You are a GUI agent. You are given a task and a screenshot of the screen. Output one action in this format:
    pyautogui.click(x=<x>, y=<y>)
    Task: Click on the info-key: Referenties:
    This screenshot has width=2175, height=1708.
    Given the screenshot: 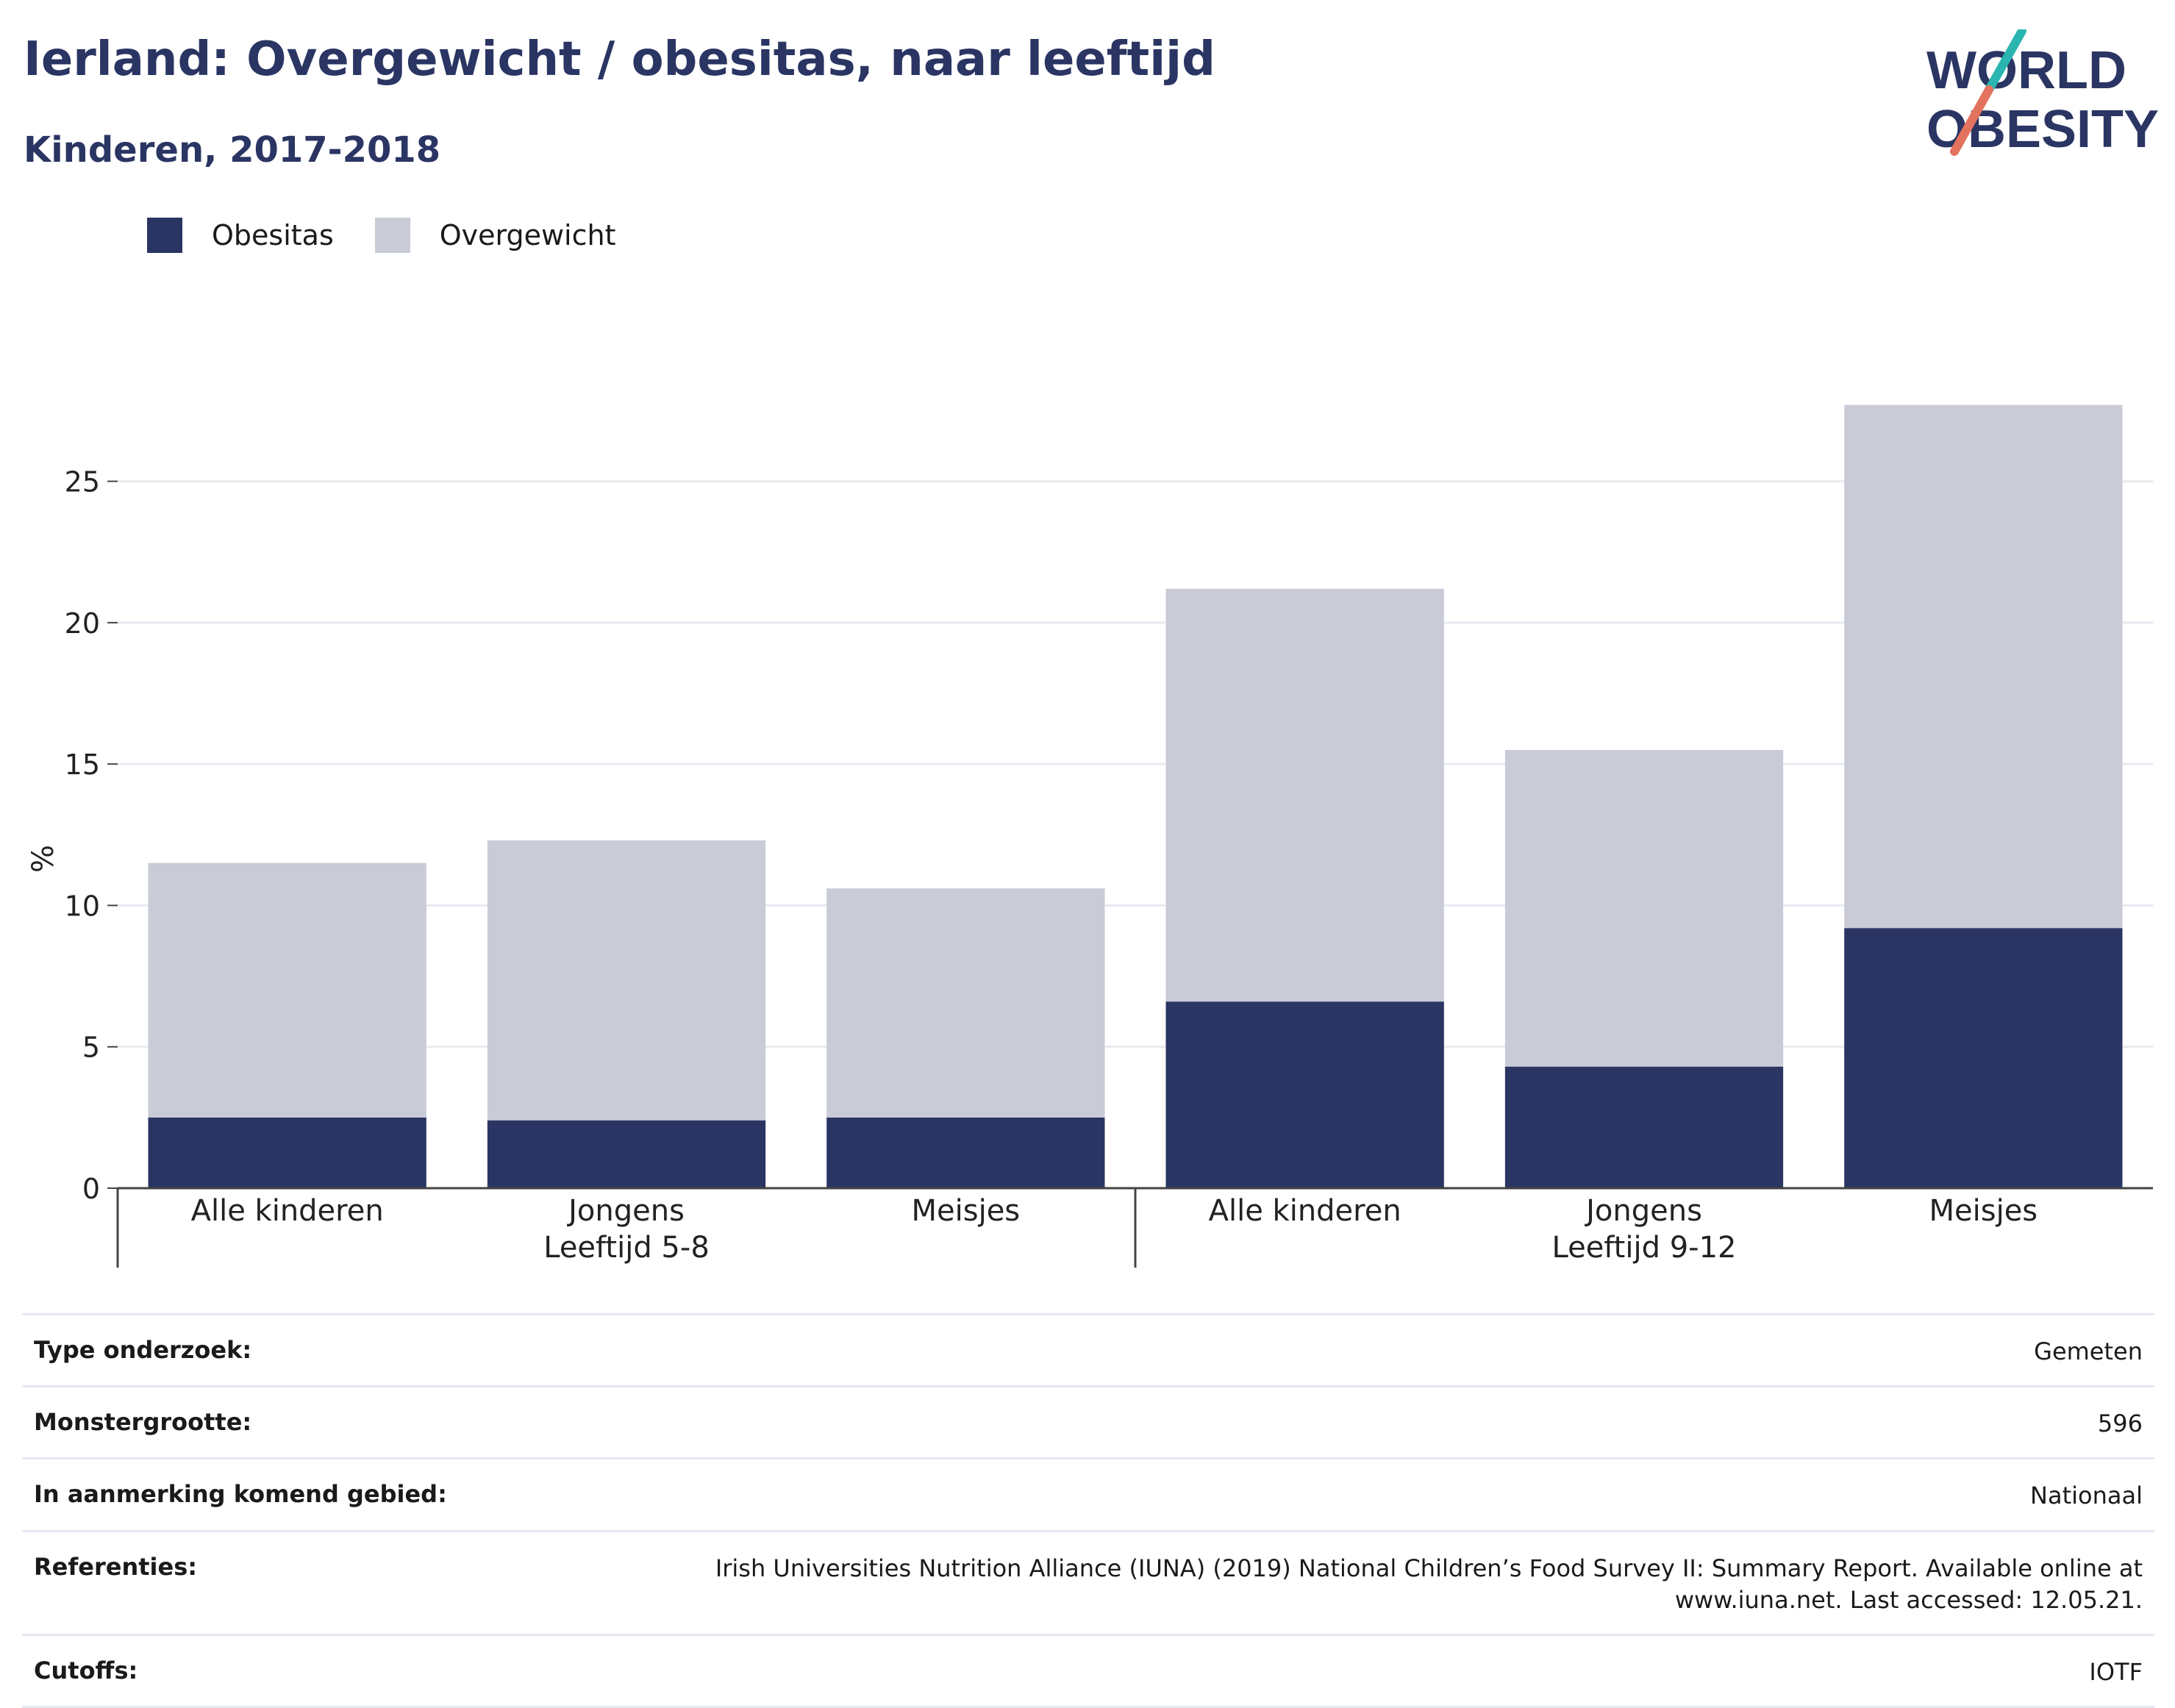 What is the action you would take?
    pyautogui.click(x=116, y=1566)
    